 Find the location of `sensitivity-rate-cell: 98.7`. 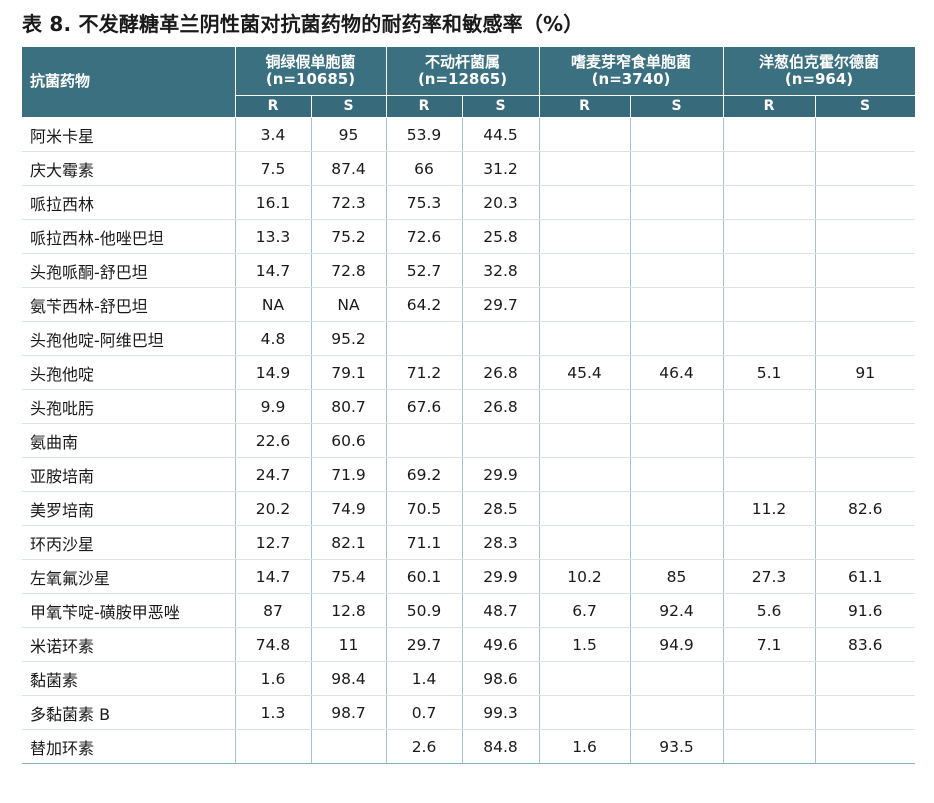

sensitivity-rate-cell: 98.7 is located at coordinates (349, 712).